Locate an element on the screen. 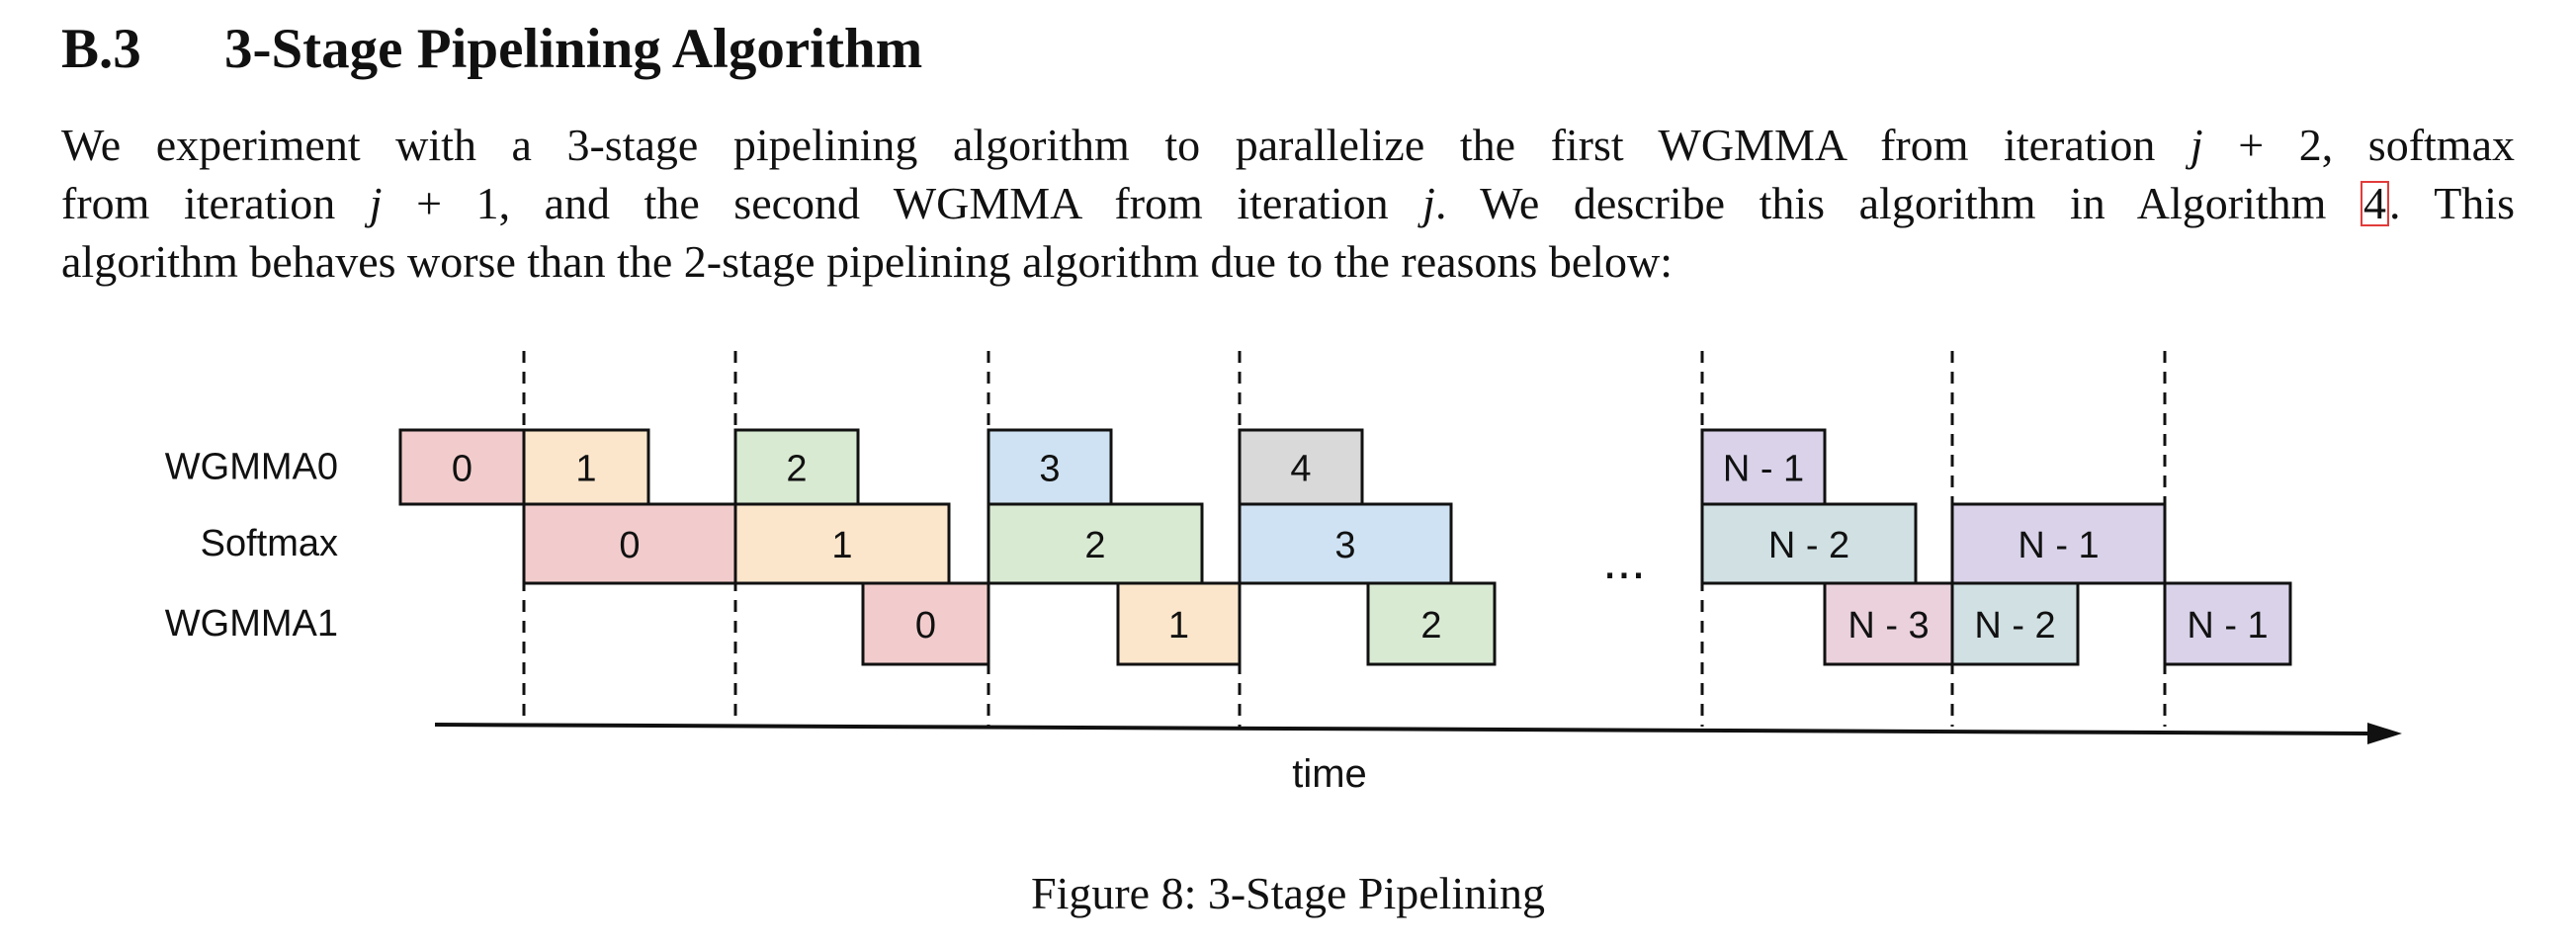  row-label-softmax: Softmax is located at coordinates (269, 544).